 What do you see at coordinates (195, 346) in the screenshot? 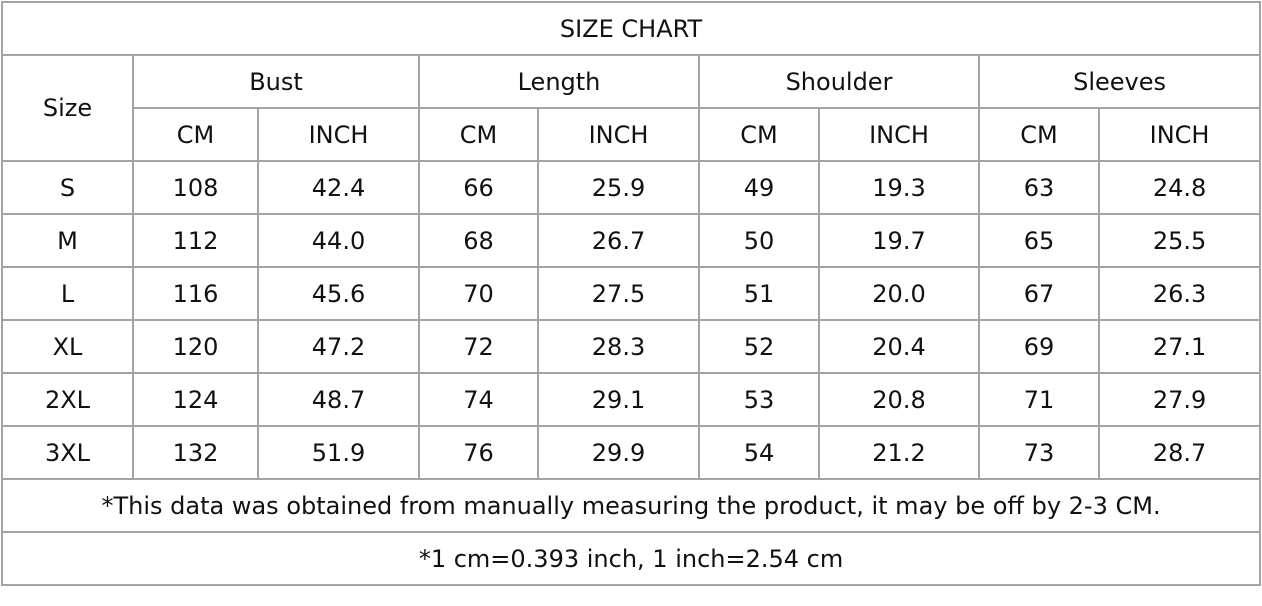
I see `value-cell: 120` at bounding box center [195, 346].